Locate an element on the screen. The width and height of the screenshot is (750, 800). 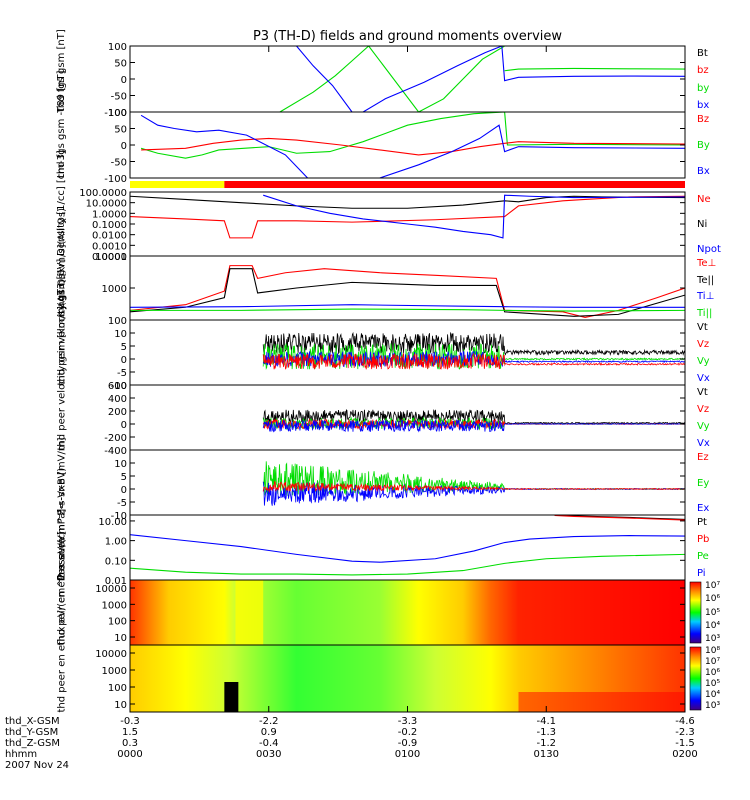
footer-date: 2007 Nov 24 is located at coordinates (37, 765).